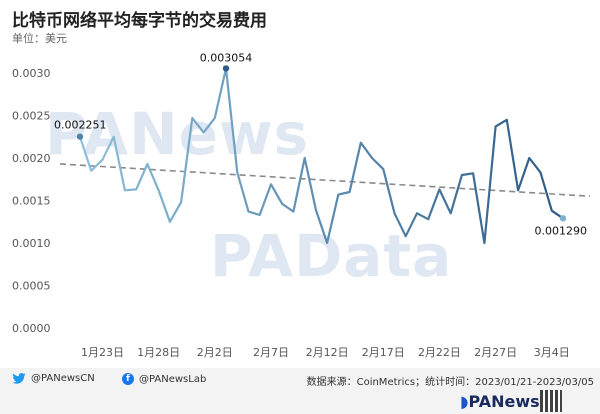  Describe the element at coordinates (31, 201) in the screenshot. I see `y-tick-label: 0.0015` at that location.